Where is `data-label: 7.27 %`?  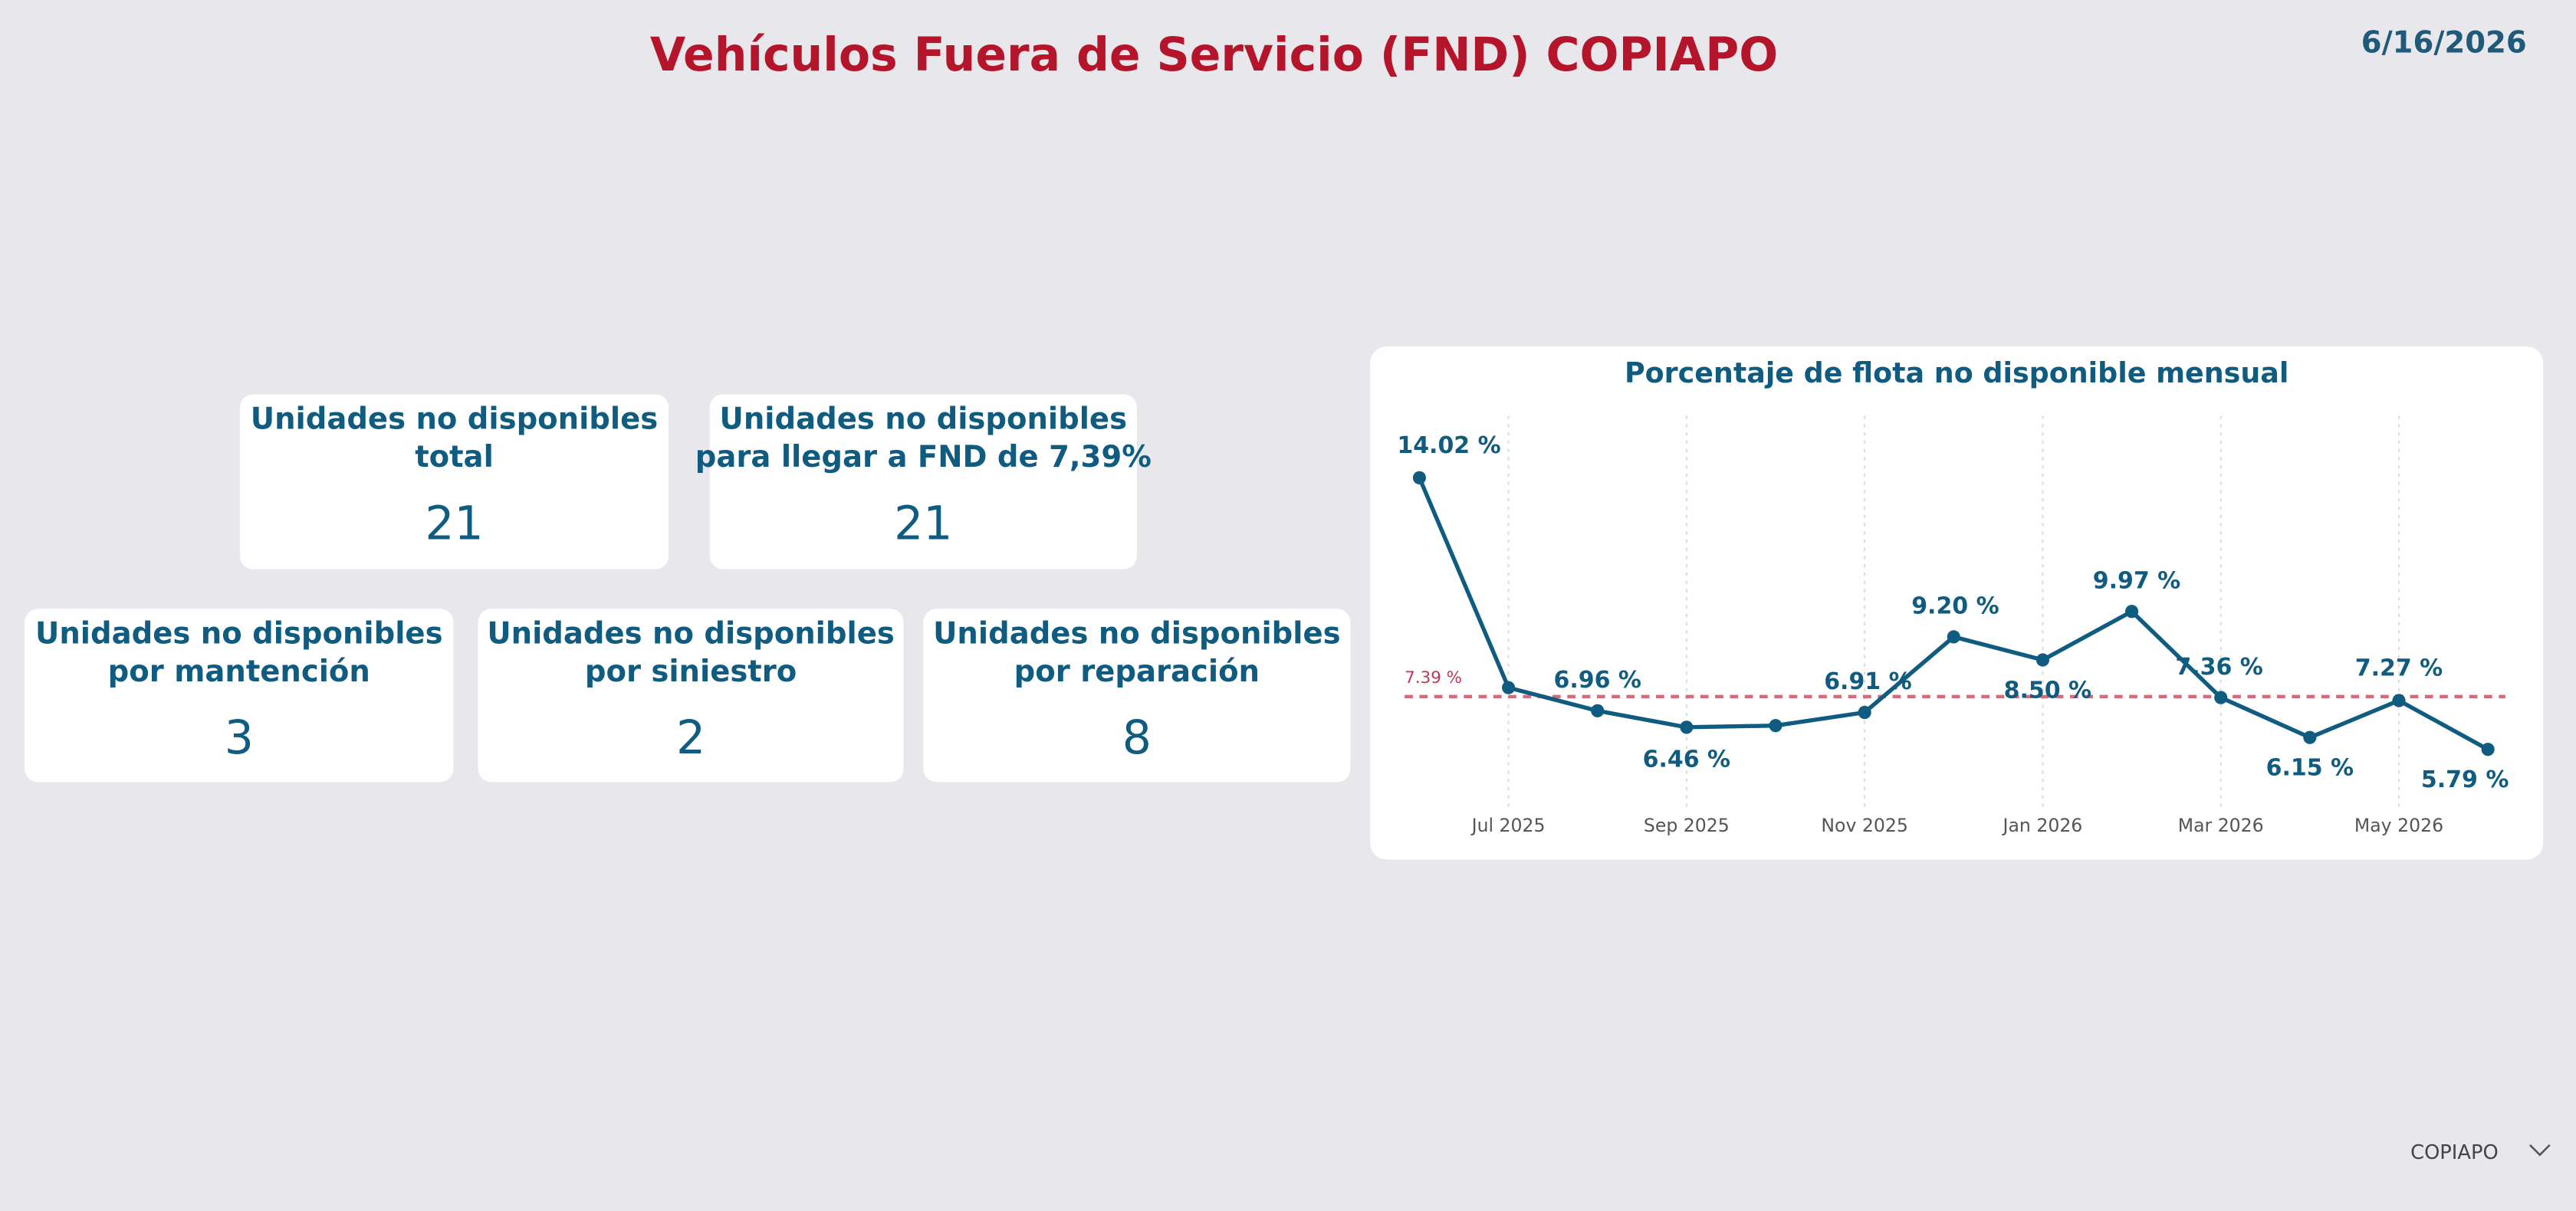 data-label: 7.27 % is located at coordinates (2399, 668).